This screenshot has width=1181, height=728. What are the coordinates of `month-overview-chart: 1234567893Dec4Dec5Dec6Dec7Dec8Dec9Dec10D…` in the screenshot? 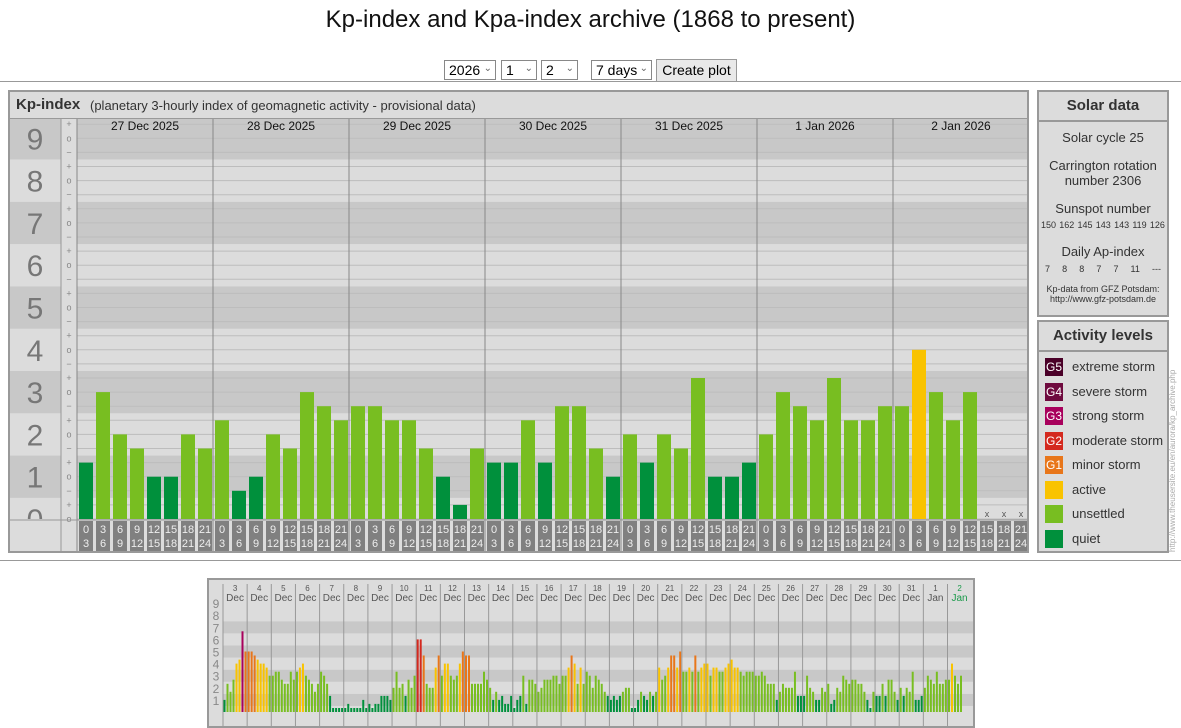 It's located at (591, 653).